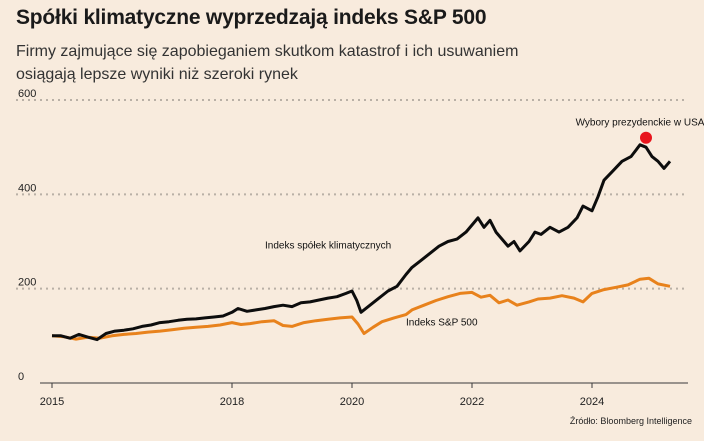 The image size is (704, 441). Describe the element at coordinates (27, 235) in the screenshot. I see `y-axis: 0 200 400 600` at that location.